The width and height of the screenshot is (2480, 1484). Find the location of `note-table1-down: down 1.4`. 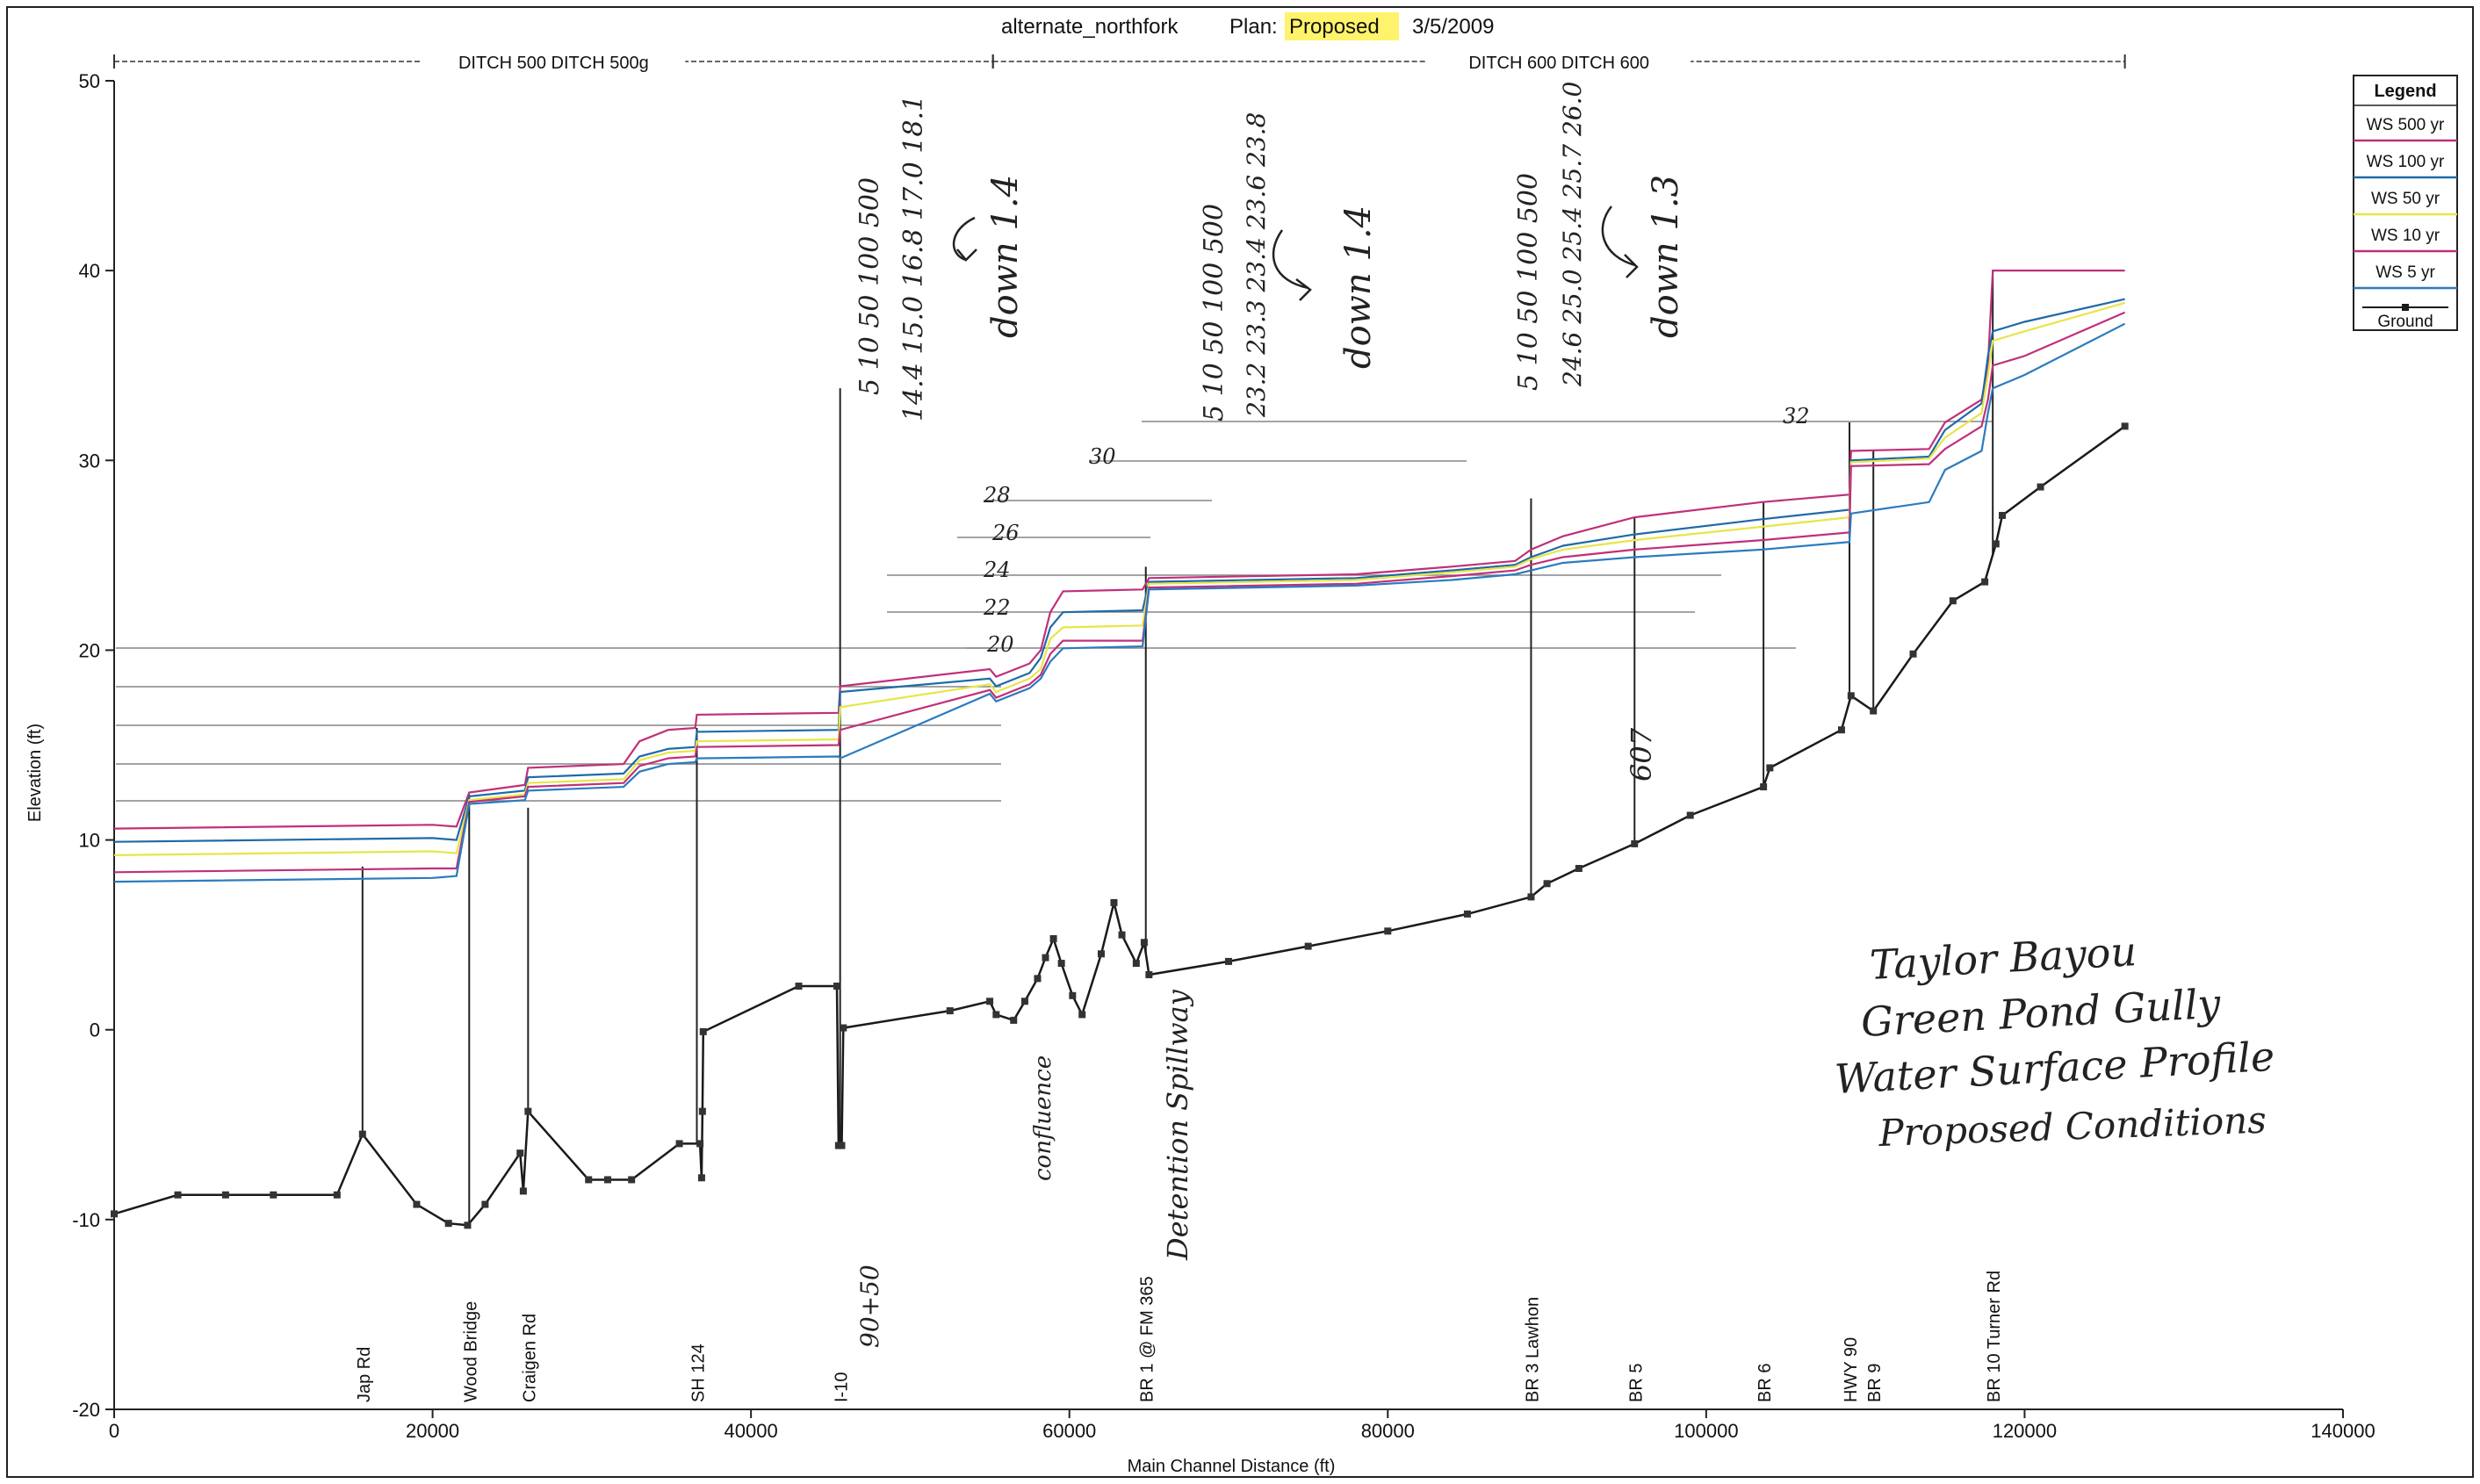

note-table1-down: down 1.4 is located at coordinates (1005, 256).